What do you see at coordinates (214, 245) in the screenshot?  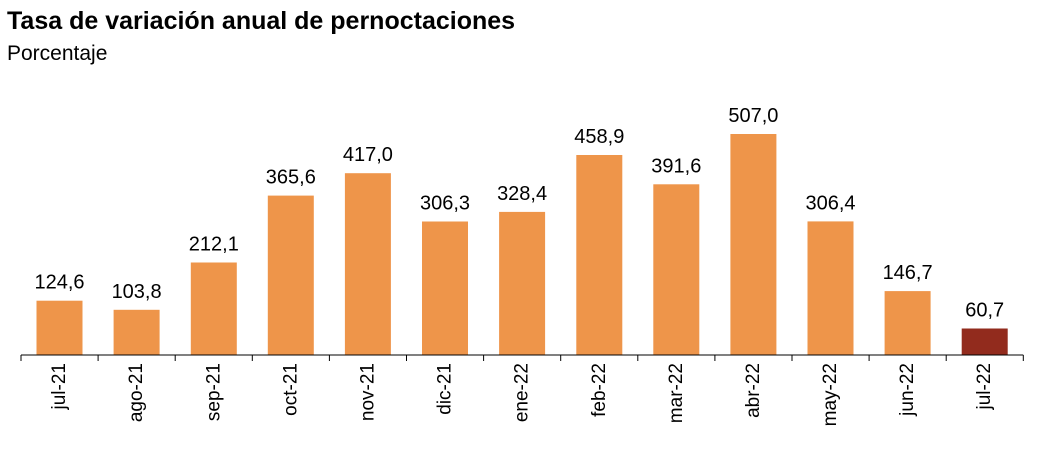 I see `data-label-sep-21: 212,1` at bounding box center [214, 245].